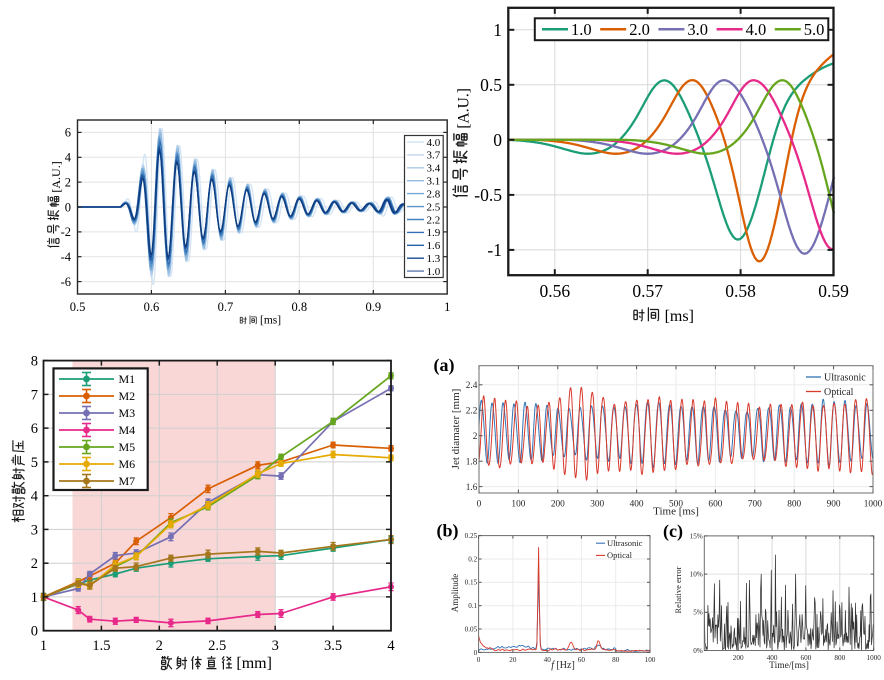  I want to click on svg-text: Amplitude, so click(455, 593).